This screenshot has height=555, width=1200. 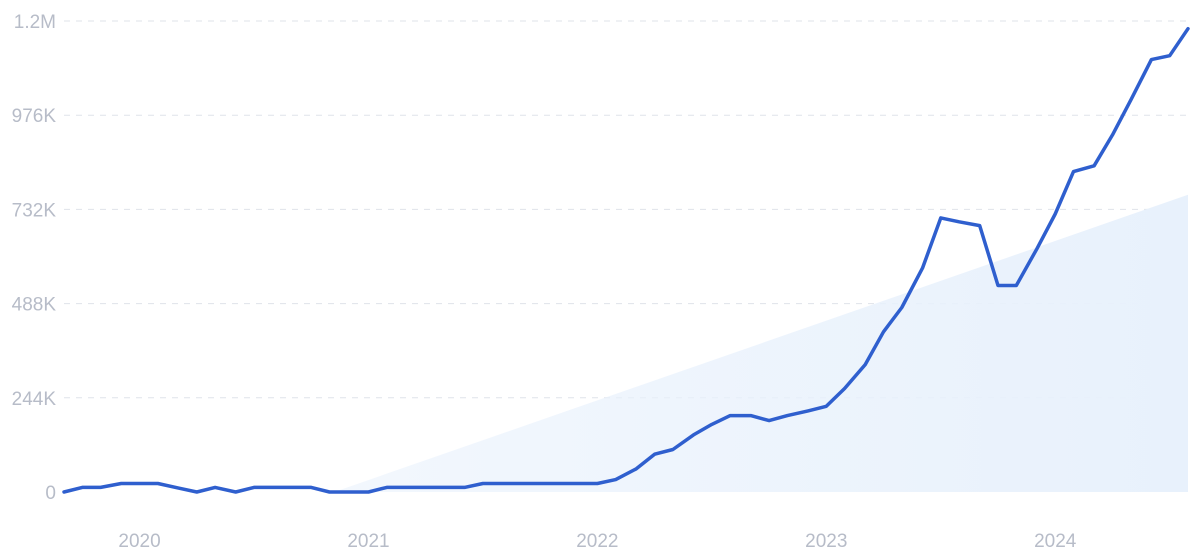 What do you see at coordinates (826, 541) in the screenshot?
I see `x-tick-label: 2023` at bounding box center [826, 541].